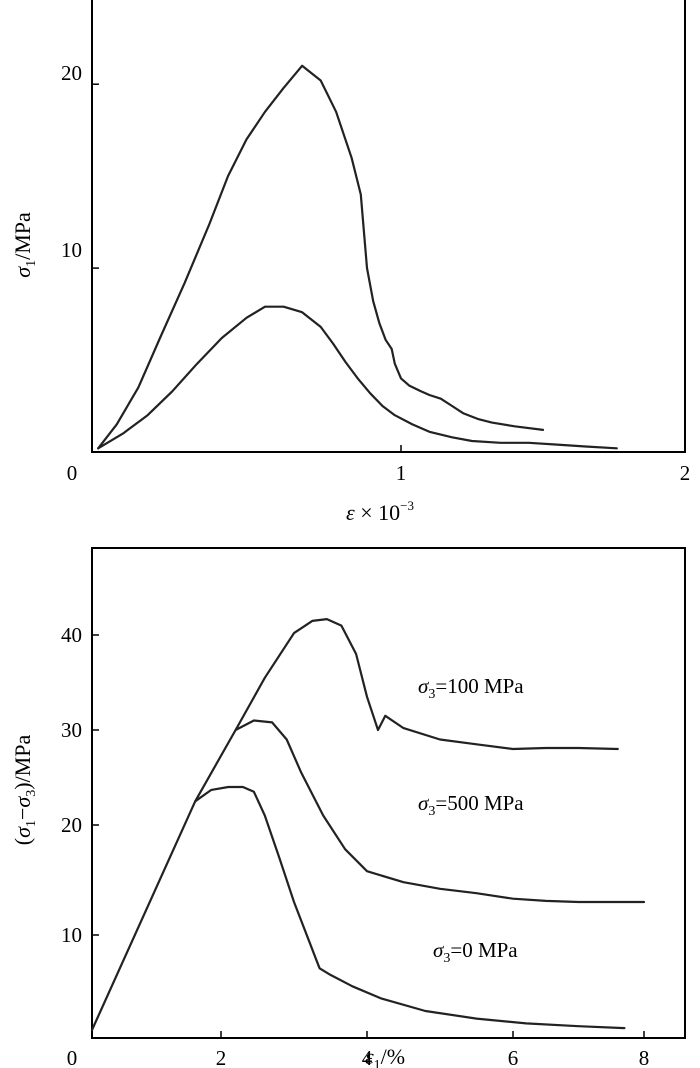 The height and width of the screenshot is (1068, 700). I want to click on bottom-x-axis-label-sub: 1, so click(377, 1063).